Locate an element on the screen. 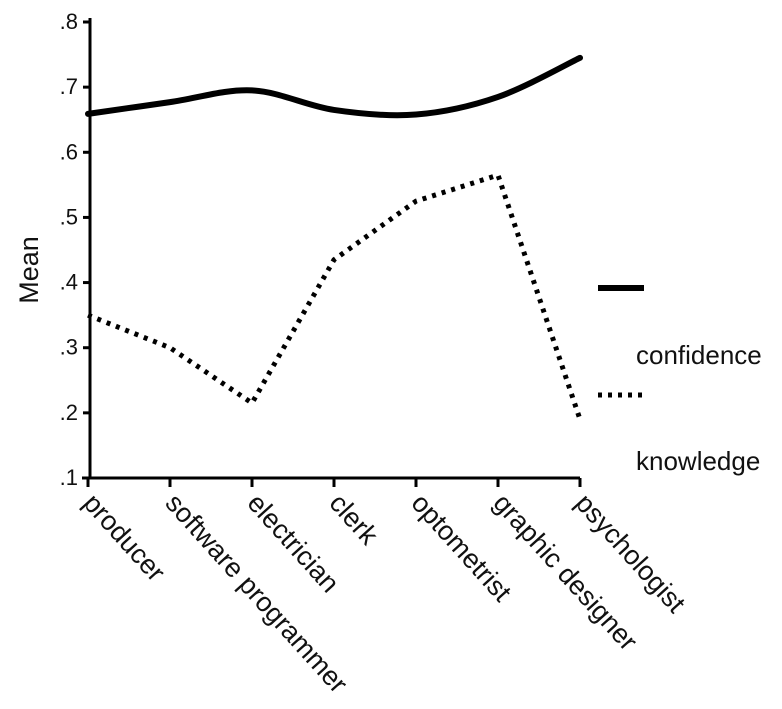  y-tick-label: .1 is located at coordinates (69, 477).